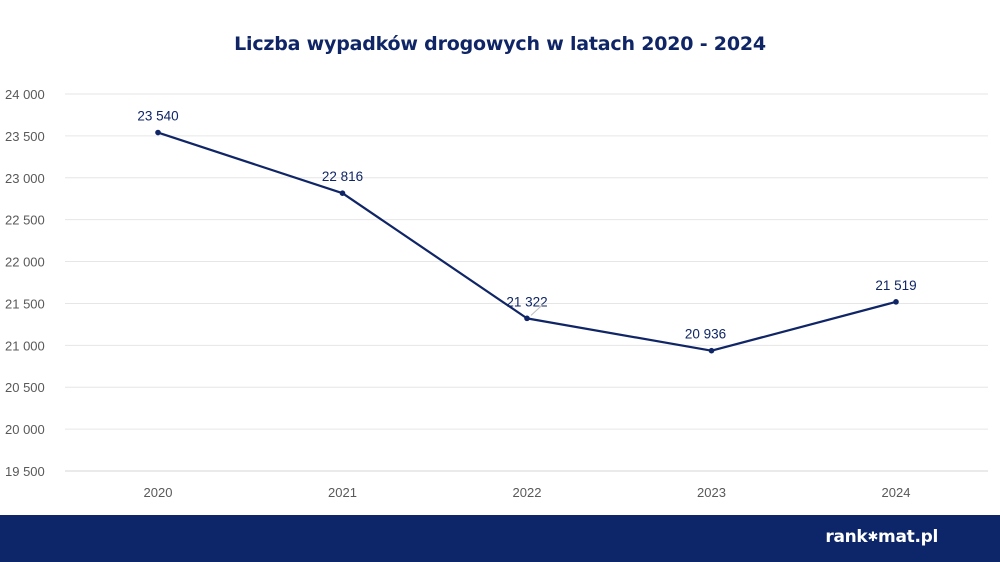  Describe the element at coordinates (705, 334) in the screenshot. I see `data-label: 20 936` at that location.